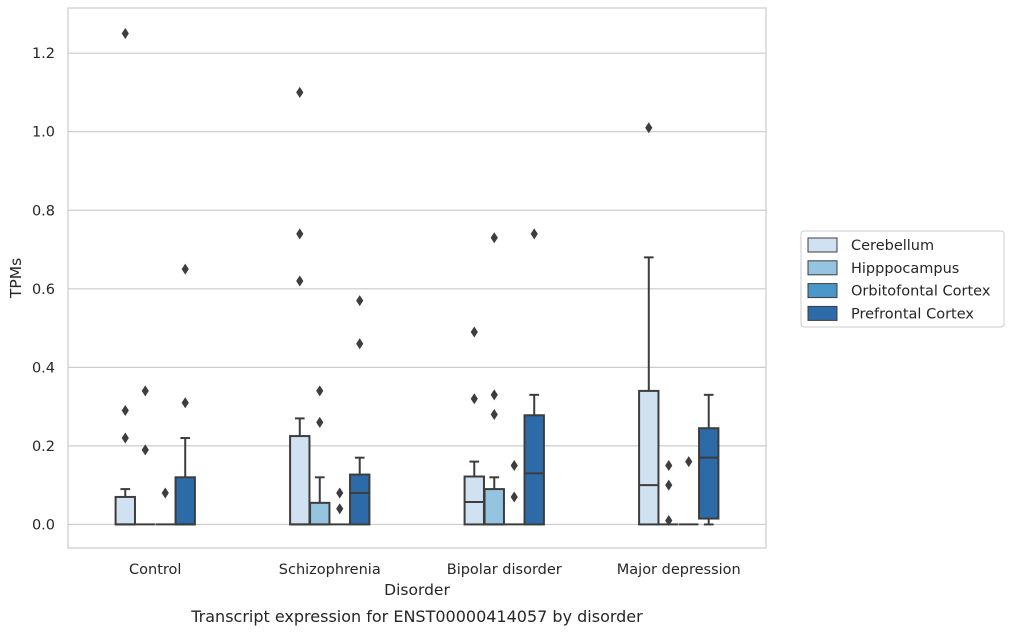 The image size is (1014, 634). What do you see at coordinates (155, 570) in the screenshot?
I see `x-tick-label: Control` at bounding box center [155, 570].